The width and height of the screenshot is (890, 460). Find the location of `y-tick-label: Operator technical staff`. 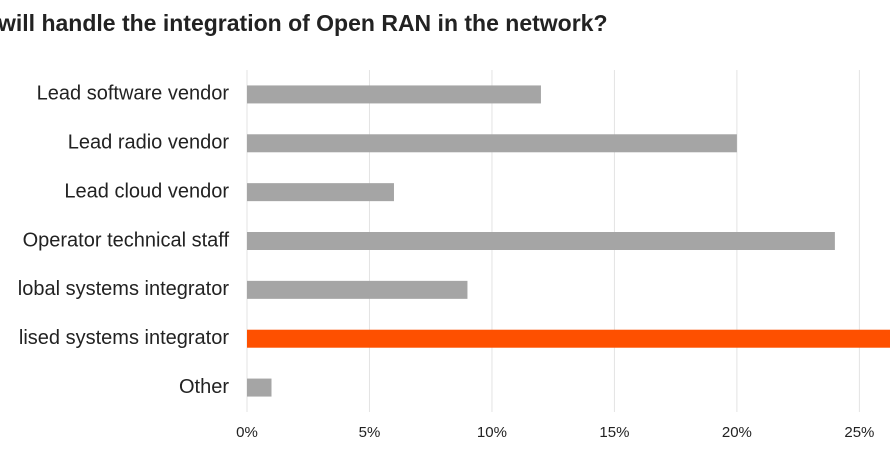

y-tick-label: Operator technical staff is located at coordinates (126, 240).